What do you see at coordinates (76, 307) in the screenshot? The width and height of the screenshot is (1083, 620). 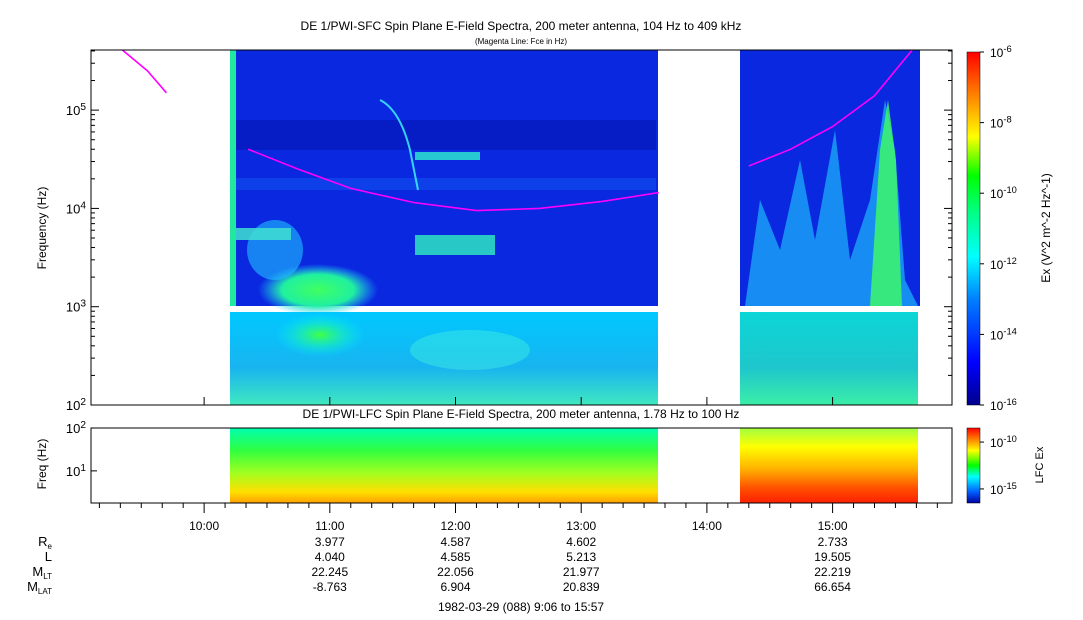 I see `sfc-ytick-label: 10³` at bounding box center [76, 307].